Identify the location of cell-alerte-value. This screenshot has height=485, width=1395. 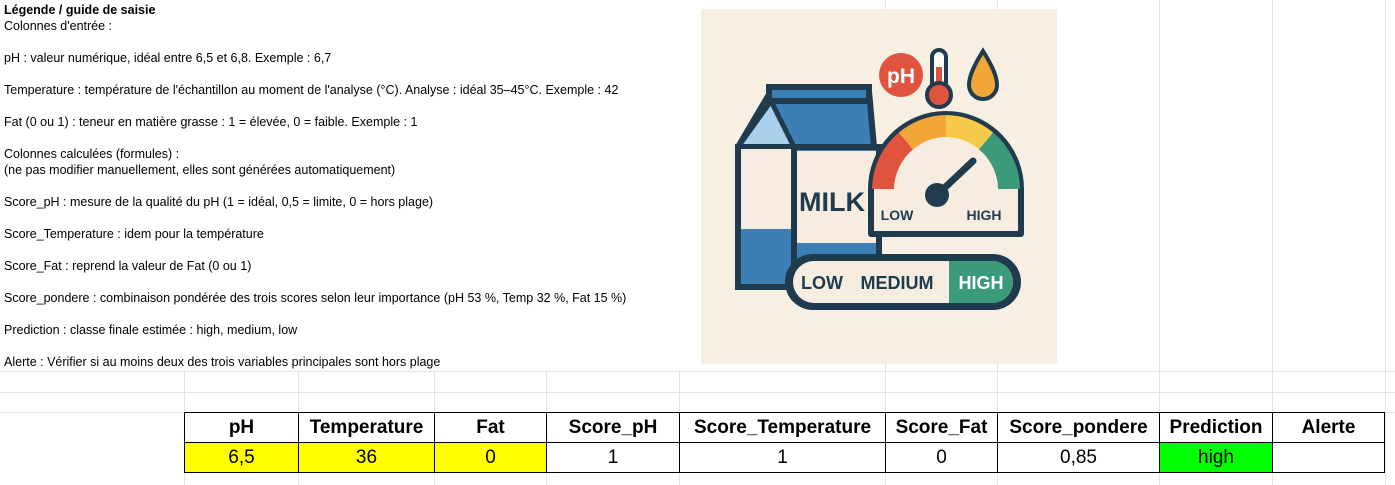
(1328, 457).